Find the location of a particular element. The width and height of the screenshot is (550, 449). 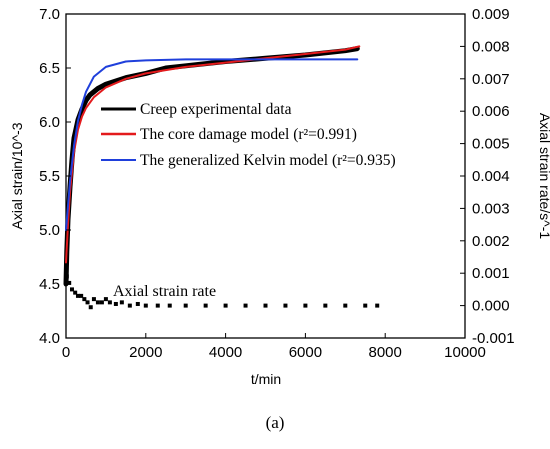

y-left-tick-label: 4.5 is located at coordinates (49, 284).